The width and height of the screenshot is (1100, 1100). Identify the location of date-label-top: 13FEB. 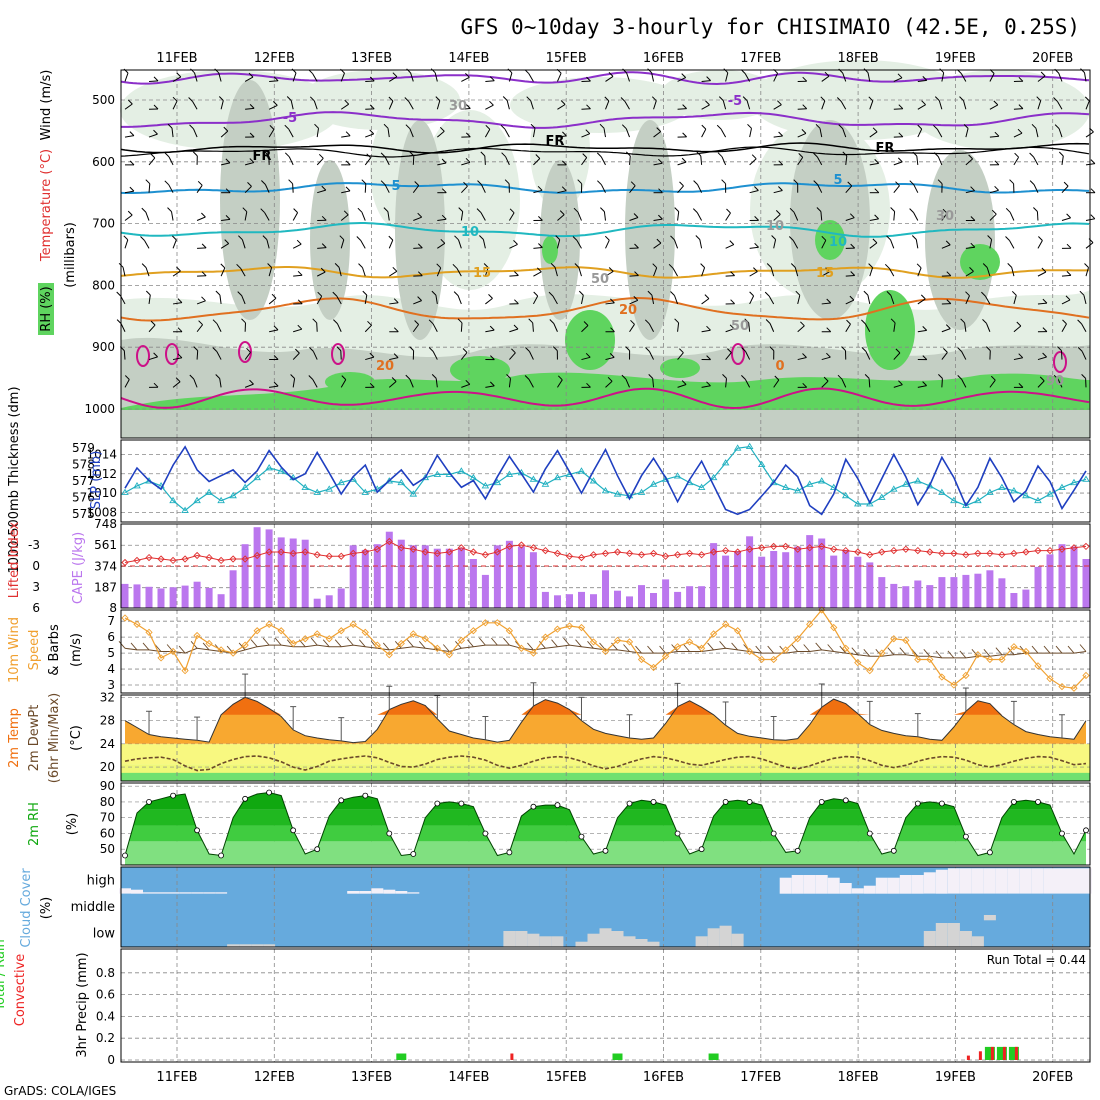
(371, 58).